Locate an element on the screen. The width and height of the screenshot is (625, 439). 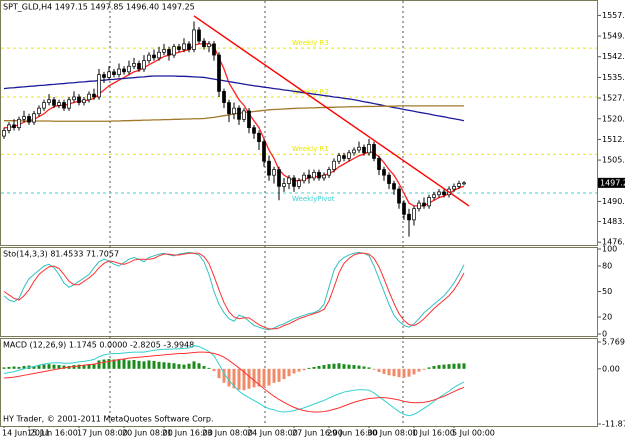
y-tick-label: 1490.60 is located at coordinates (613, 201).